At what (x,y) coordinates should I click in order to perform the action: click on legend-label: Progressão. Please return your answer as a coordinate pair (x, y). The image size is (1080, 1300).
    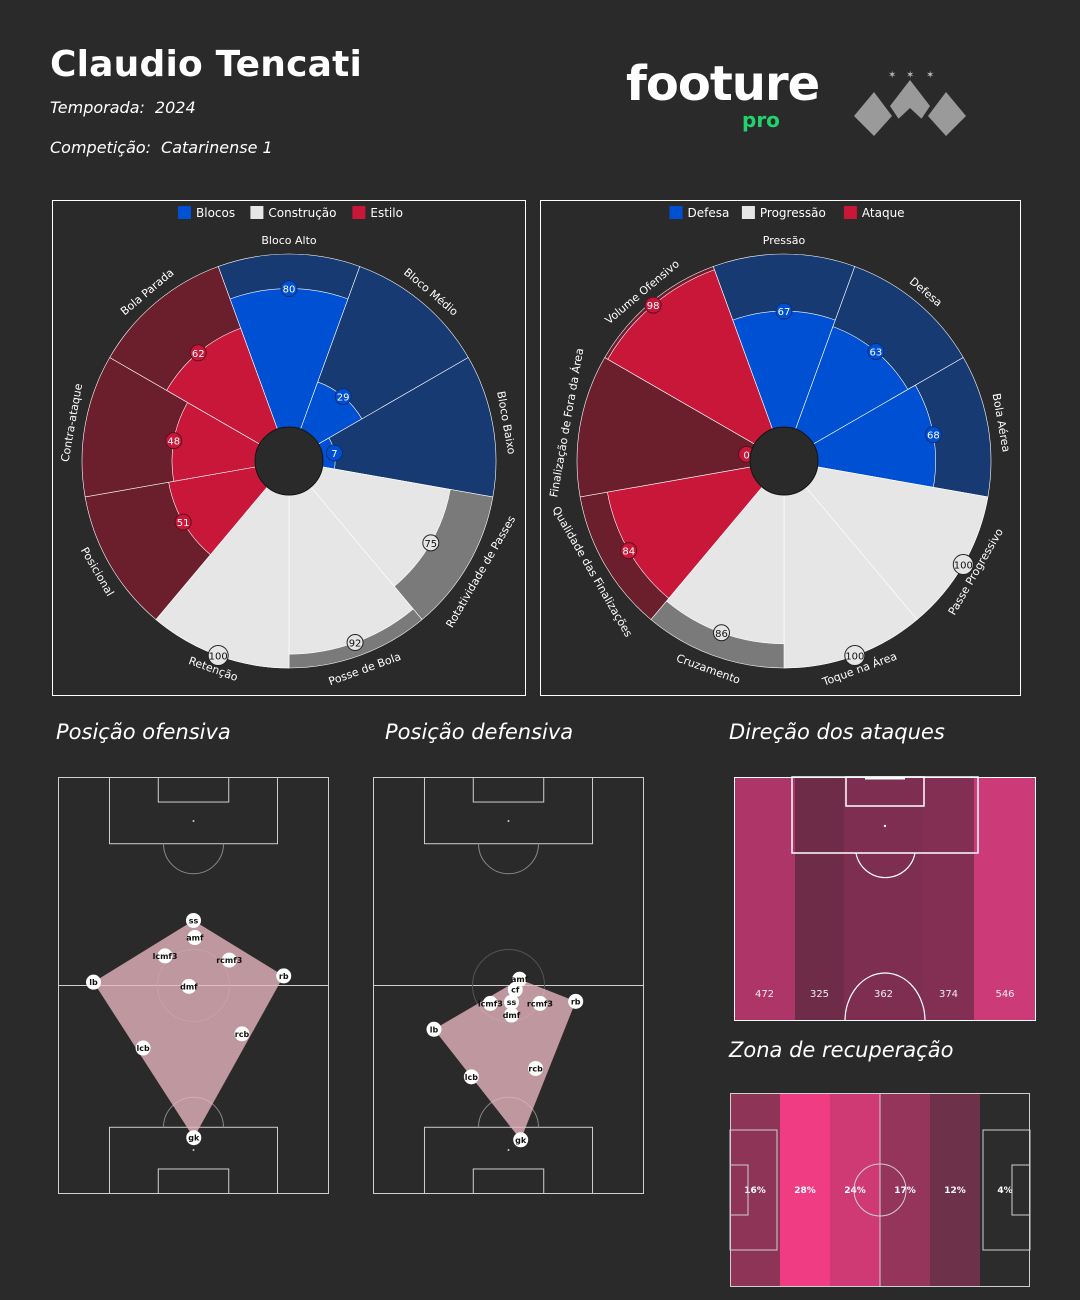
    Looking at the image, I should click on (793, 213).